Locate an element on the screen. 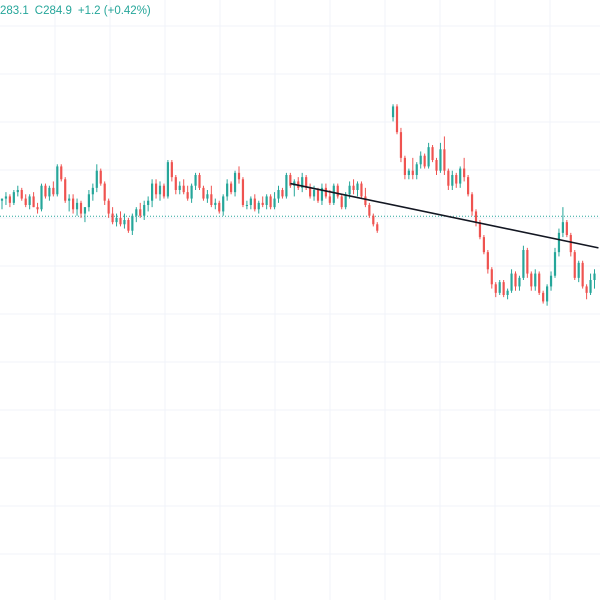  drawings is located at coordinates (444, 215).